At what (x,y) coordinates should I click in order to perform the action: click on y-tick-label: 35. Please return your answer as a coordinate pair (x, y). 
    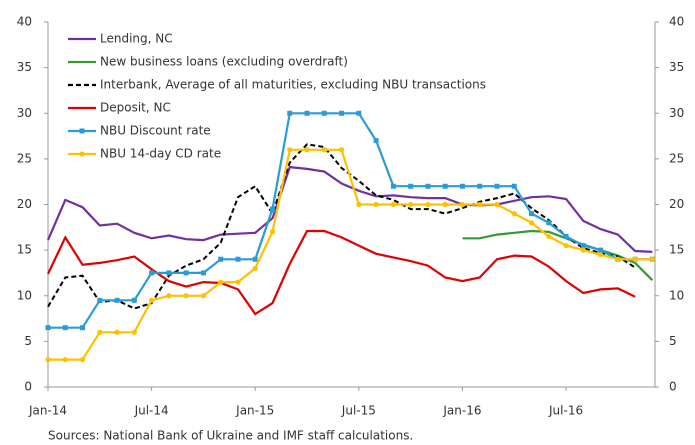
    Looking at the image, I should click on (24, 67).